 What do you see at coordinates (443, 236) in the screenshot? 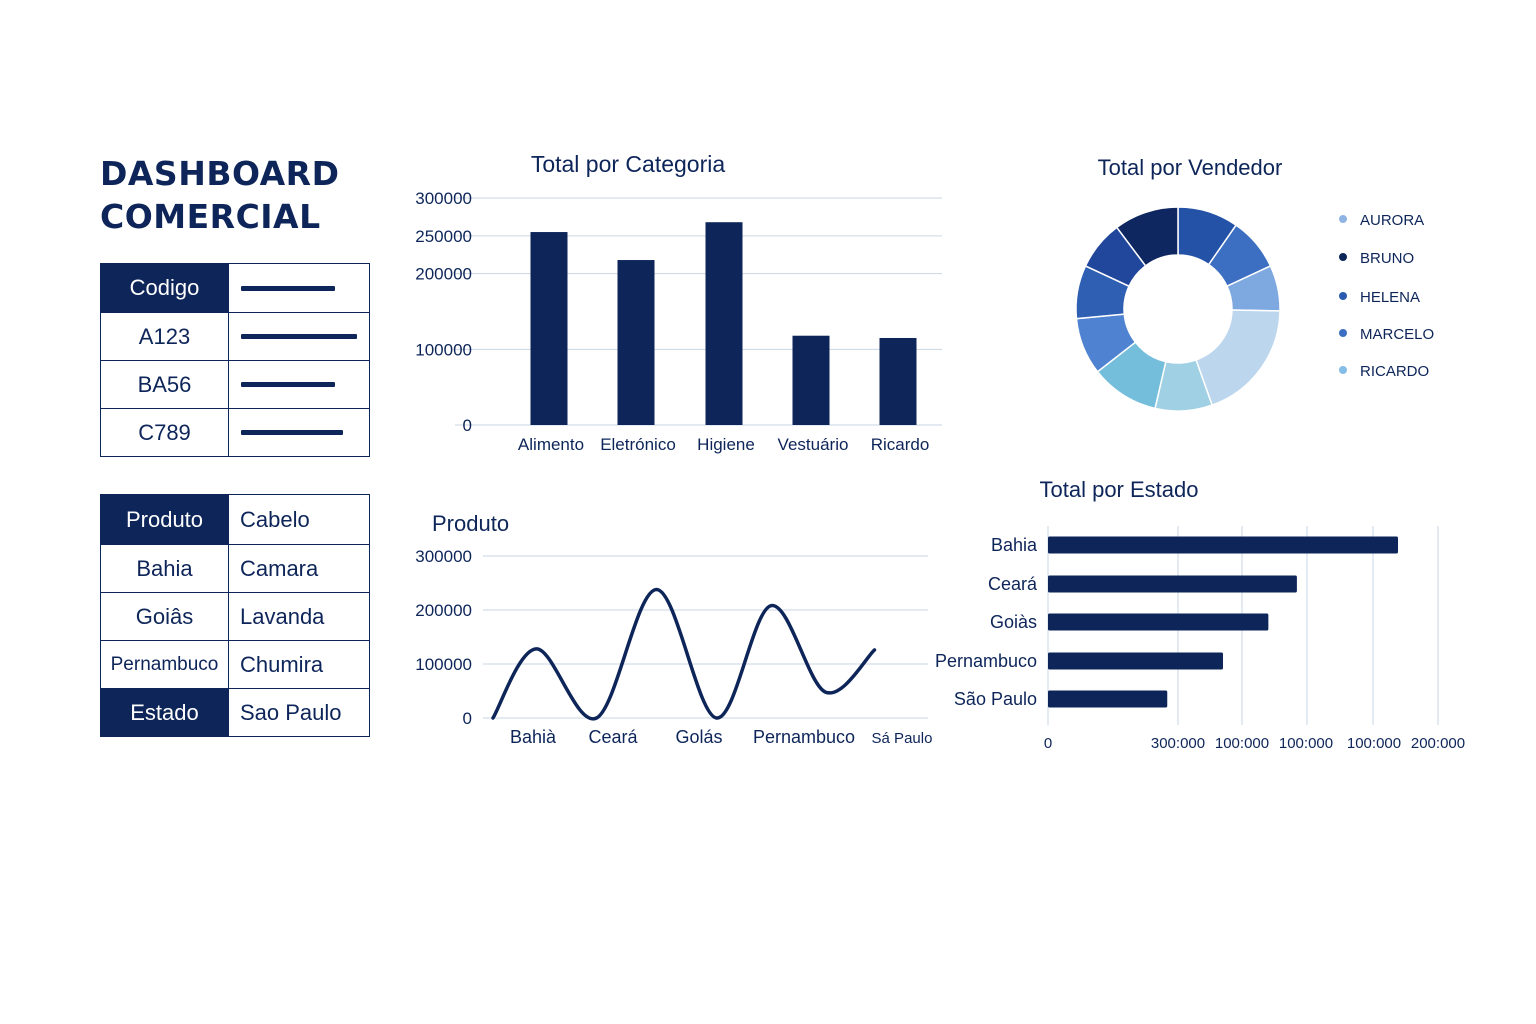
I see `categoria-ytick-label: 250000` at bounding box center [443, 236].